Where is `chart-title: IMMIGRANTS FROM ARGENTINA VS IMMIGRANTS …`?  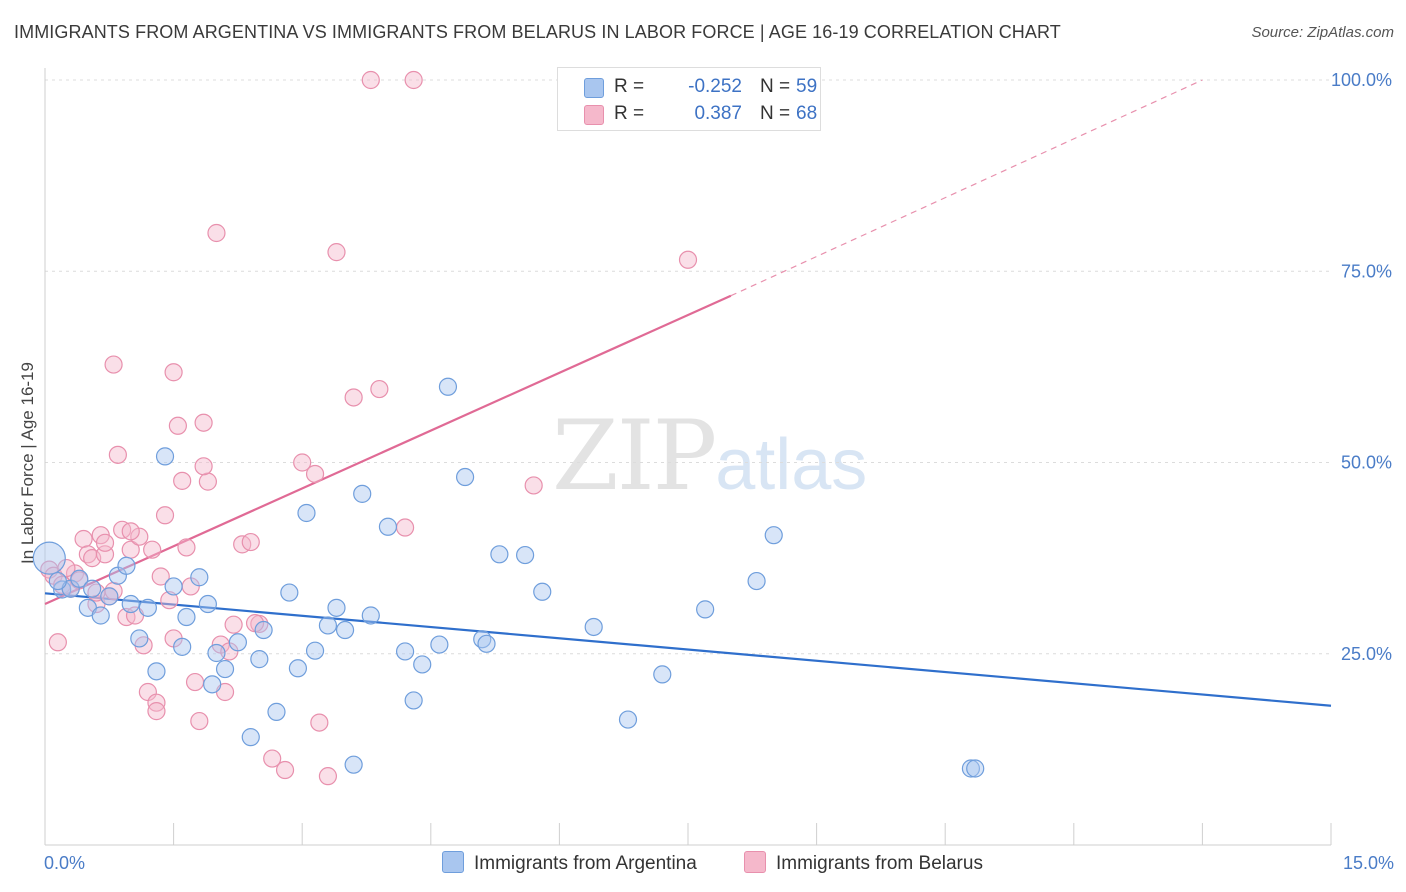 chart-title: IMMIGRANTS FROM ARGENTINA VS IMMIGRANTS … is located at coordinates (537, 32).